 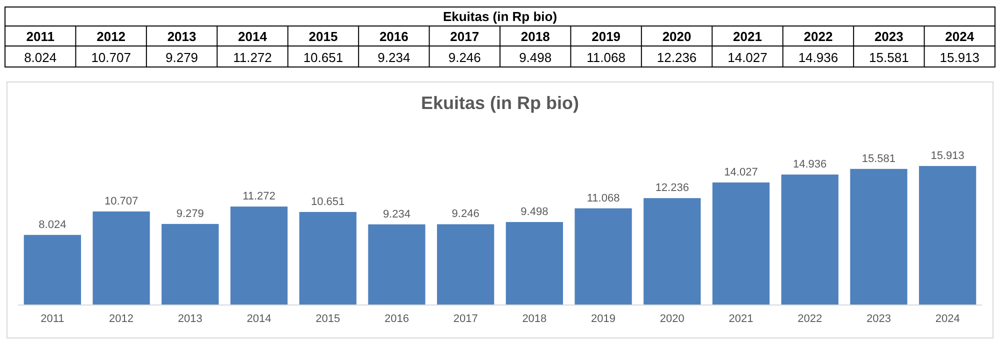 I want to click on category-label: 2024, so click(x=947, y=318).